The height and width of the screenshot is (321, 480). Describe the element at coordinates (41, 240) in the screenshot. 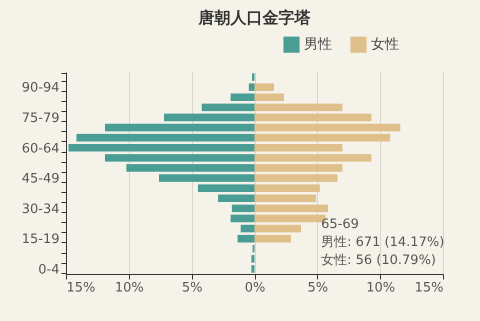

I see `y-tick-label: 15-19` at that location.